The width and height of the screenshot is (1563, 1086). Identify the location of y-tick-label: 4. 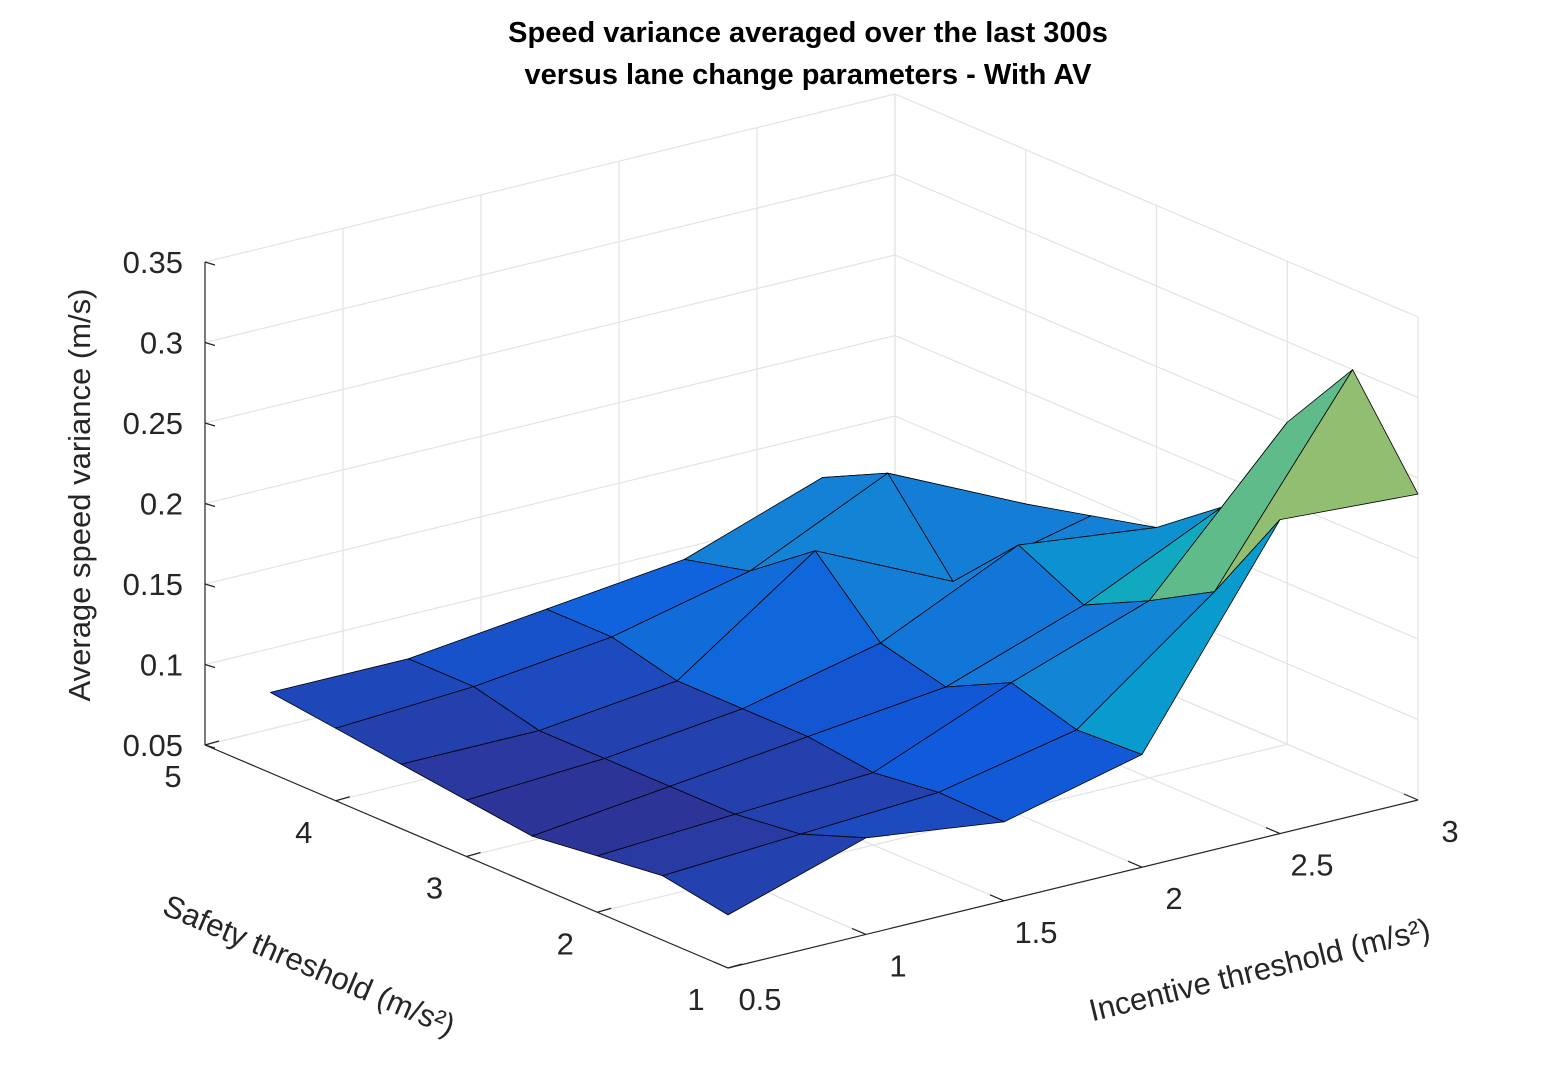
(303, 832).